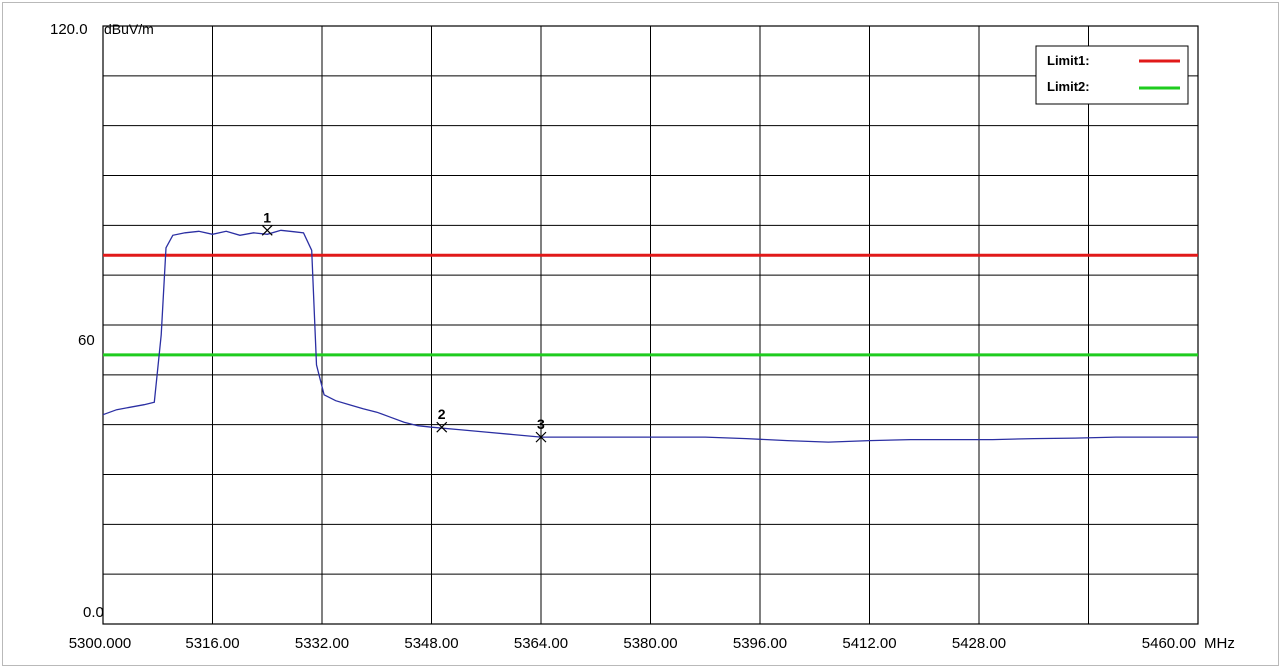 The width and height of the screenshot is (1283, 670). I want to click on markers-layer: 1 2 3, so click(404, 326).